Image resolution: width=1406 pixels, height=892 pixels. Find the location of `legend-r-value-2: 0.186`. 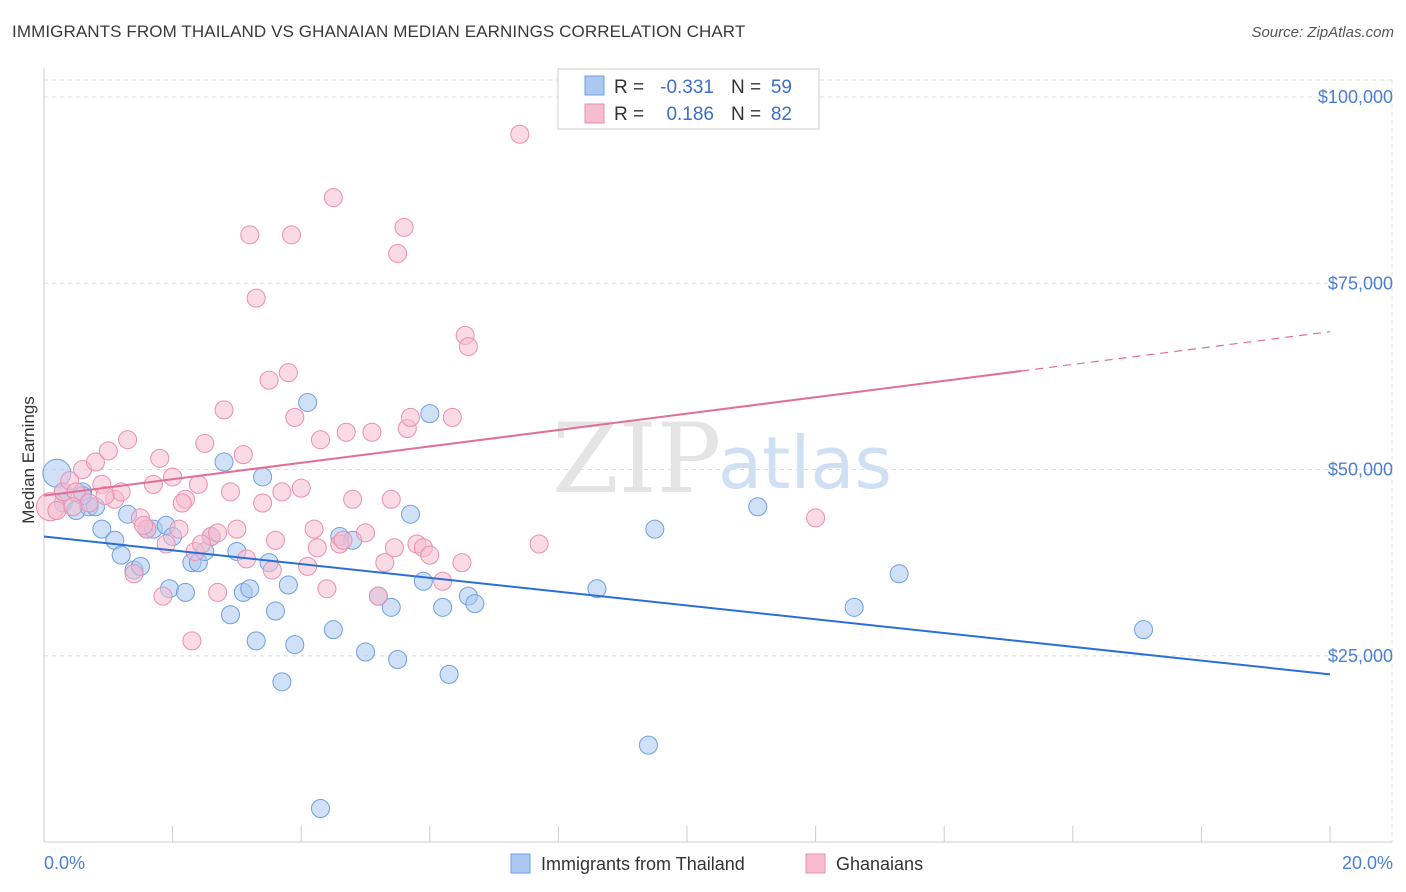

legend-r-value-2: 0.186 is located at coordinates (690, 114).